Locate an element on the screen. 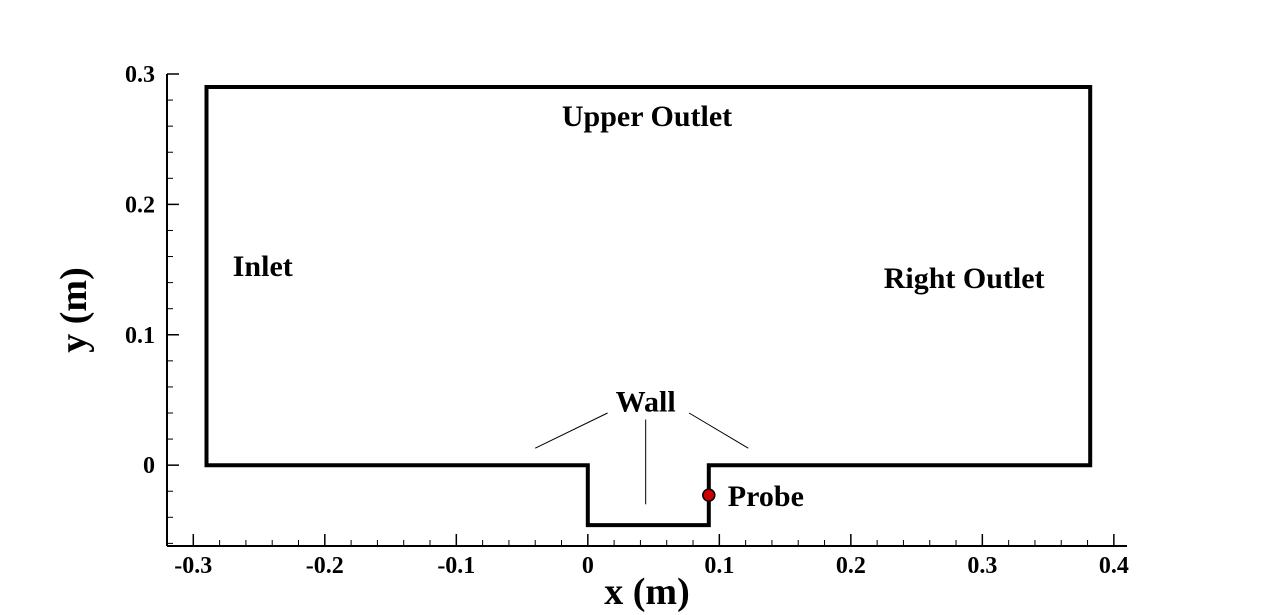 This screenshot has width=1282, height=615. upper-outlet-label: Upper Outlet is located at coordinates (647, 116).